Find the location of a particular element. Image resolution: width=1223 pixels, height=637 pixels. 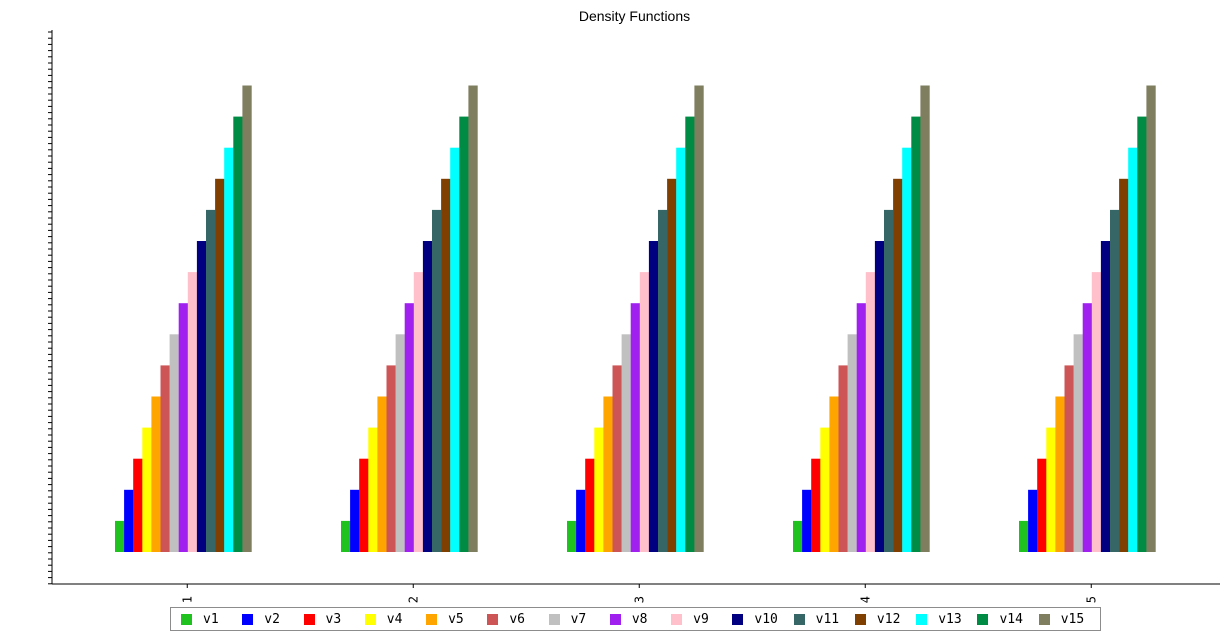

legend-item-v15: v15 is located at coordinates (1069, 619).